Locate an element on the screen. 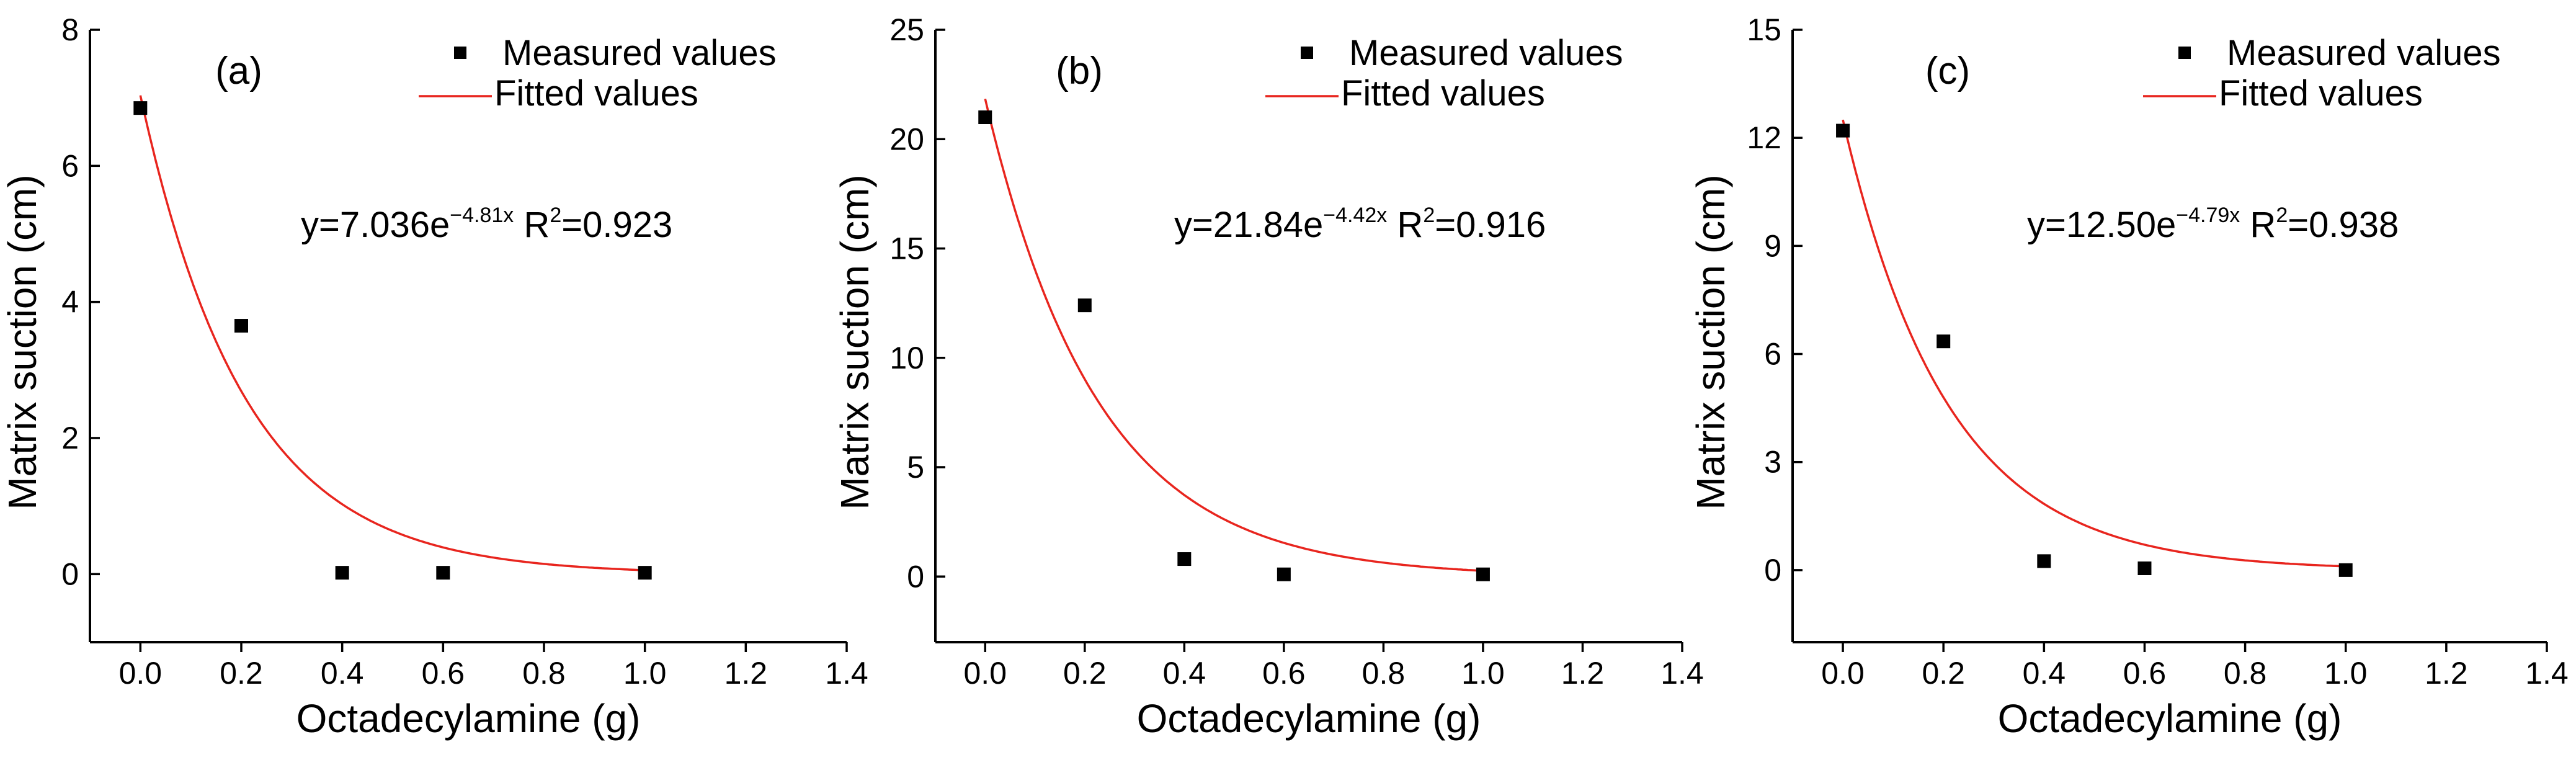 The image size is (2576, 765). y-tick-label: 12 is located at coordinates (1764, 137).